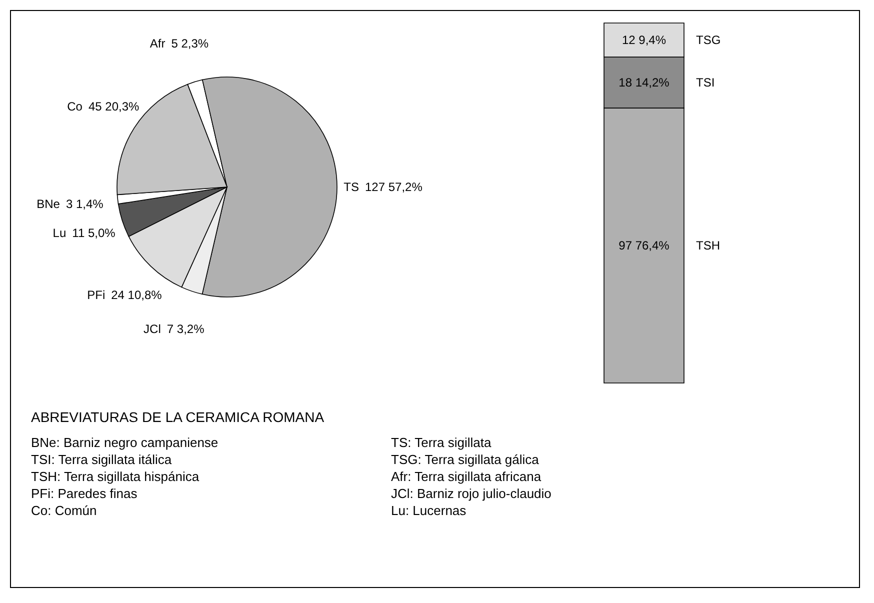  Describe the element at coordinates (115, 476) in the screenshot. I see `text: TSH: Terra sigillata hispánica` at that location.